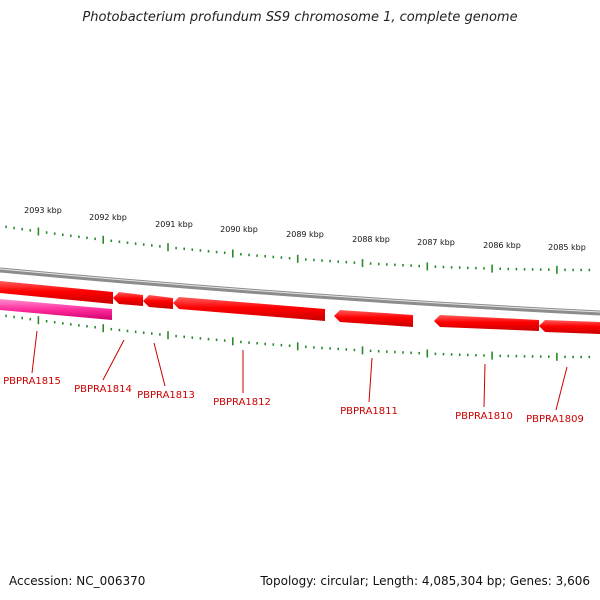 The width and height of the screenshot is (600, 600). Describe the element at coordinates (369, 411) in the screenshot. I see `gene-label-PBPRA1811: PBPRA1811` at that location.